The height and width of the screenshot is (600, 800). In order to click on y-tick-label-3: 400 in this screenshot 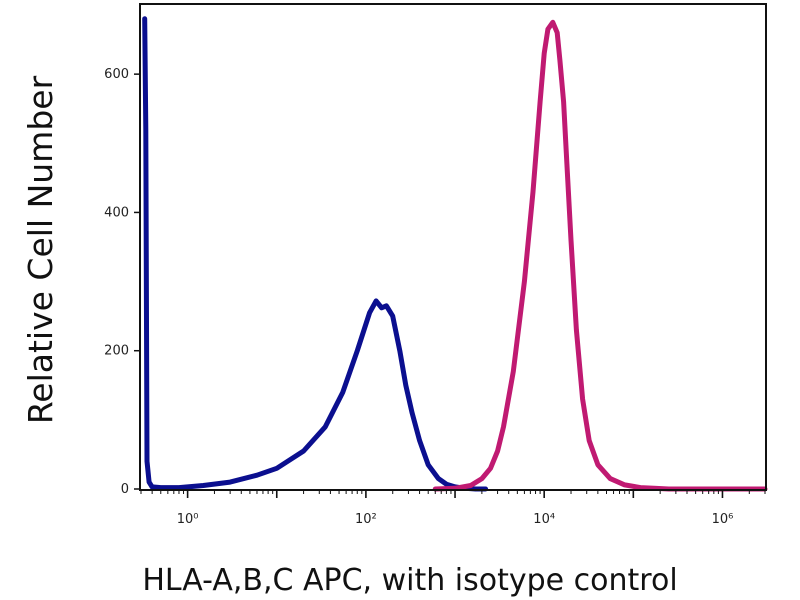, I will do `click(116, 212)`.